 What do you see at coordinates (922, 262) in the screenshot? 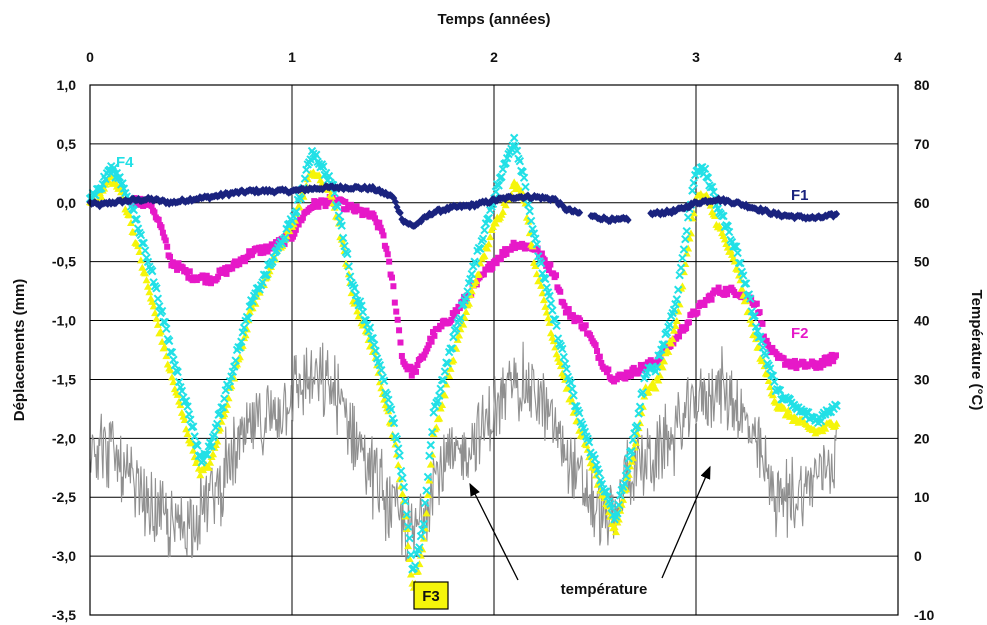
I see `y2-tick-label: 50` at bounding box center [922, 262].